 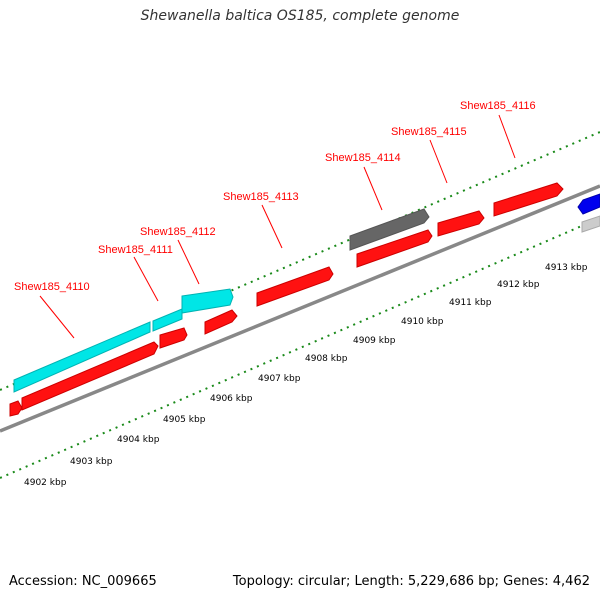 What do you see at coordinates (83, 581) in the screenshot?
I see `accession-text: Accession: NC_009665` at bounding box center [83, 581].